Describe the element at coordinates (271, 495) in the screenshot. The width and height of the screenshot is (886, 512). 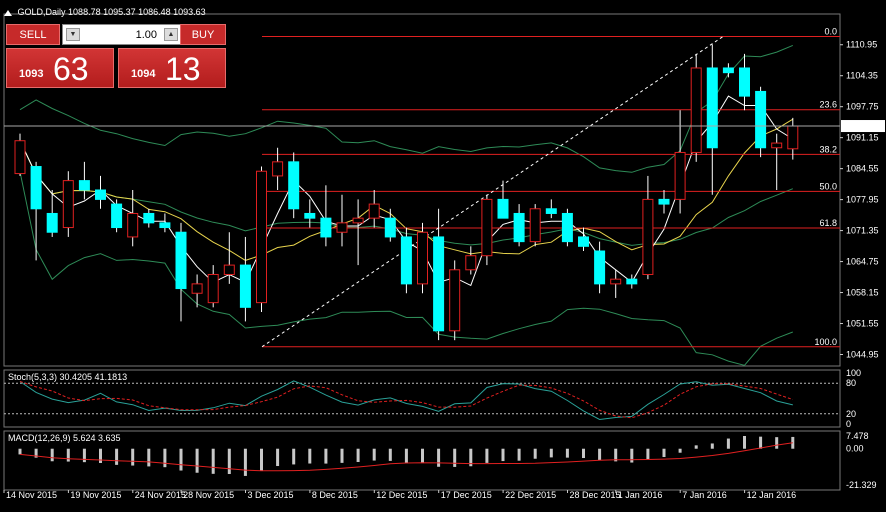
I see `x-tick-label: 3 Dec 2015` at that location.